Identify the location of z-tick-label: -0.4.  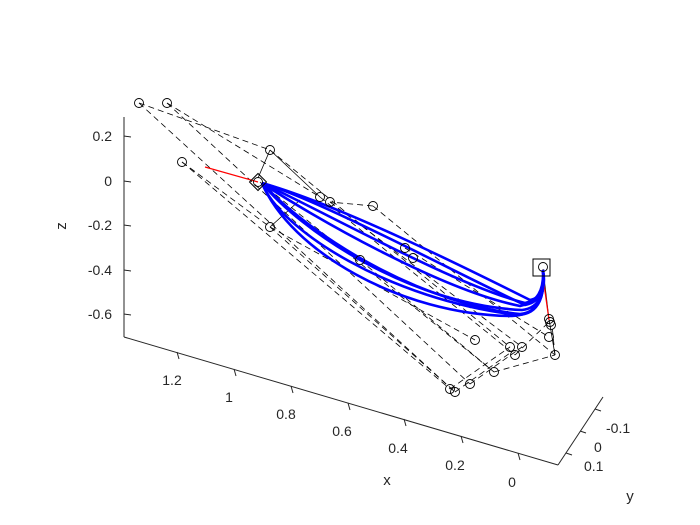
(100, 270).